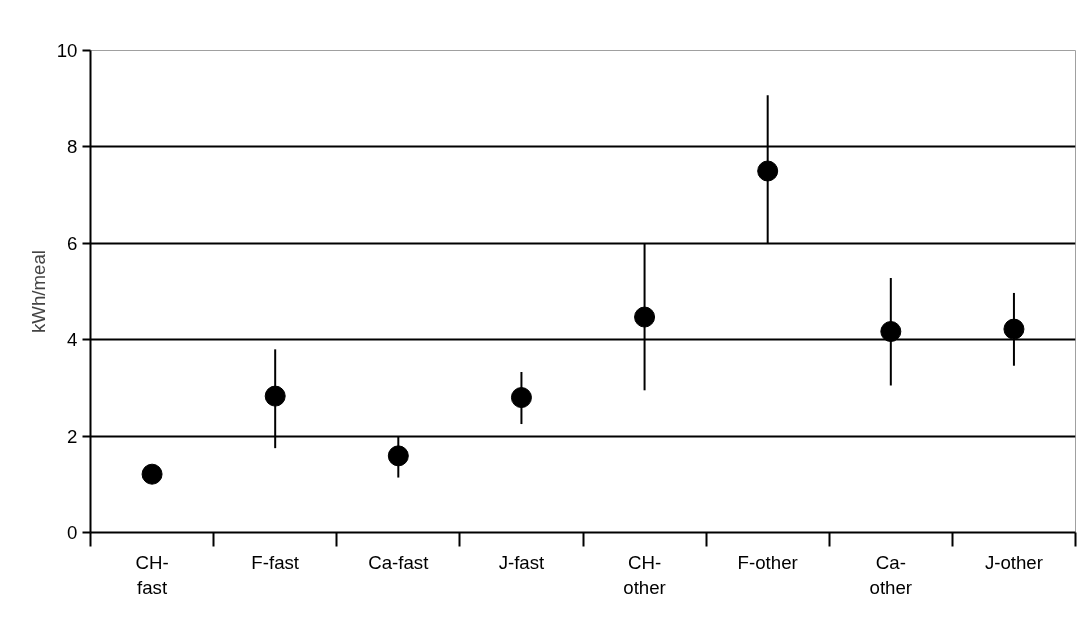 This screenshot has height=617, width=1090. What do you see at coordinates (522, 562) in the screenshot?
I see `x-tick-label: J-fast` at bounding box center [522, 562].